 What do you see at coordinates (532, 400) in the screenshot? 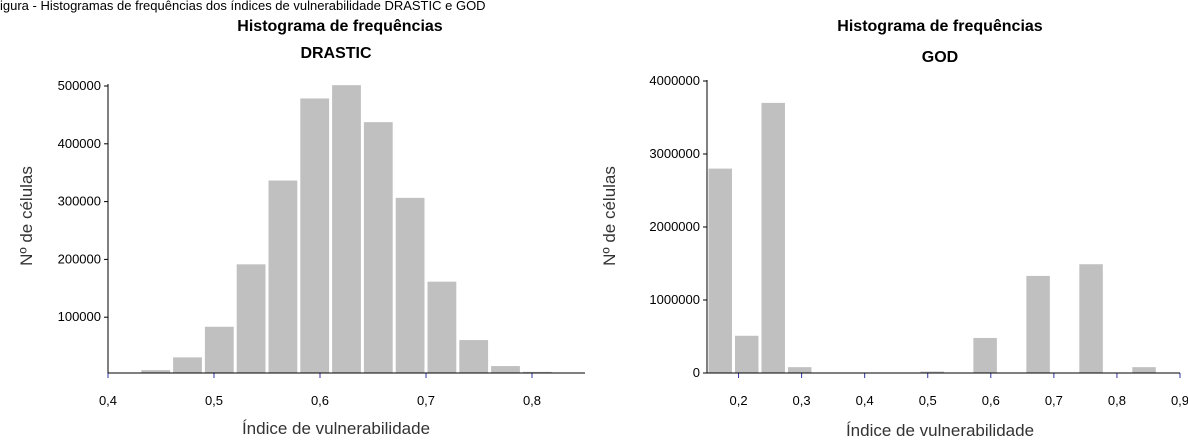
I see `drastic-x-tick-label: 0,8` at bounding box center [532, 400].